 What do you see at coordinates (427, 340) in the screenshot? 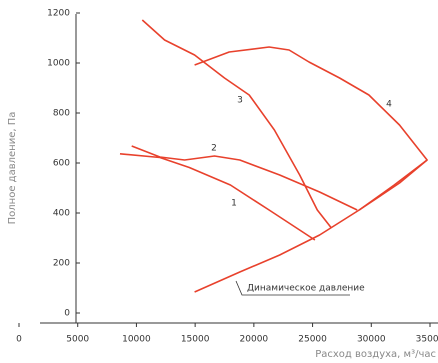
I see `x-tick-label: 35000` at bounding box center [427, 340].